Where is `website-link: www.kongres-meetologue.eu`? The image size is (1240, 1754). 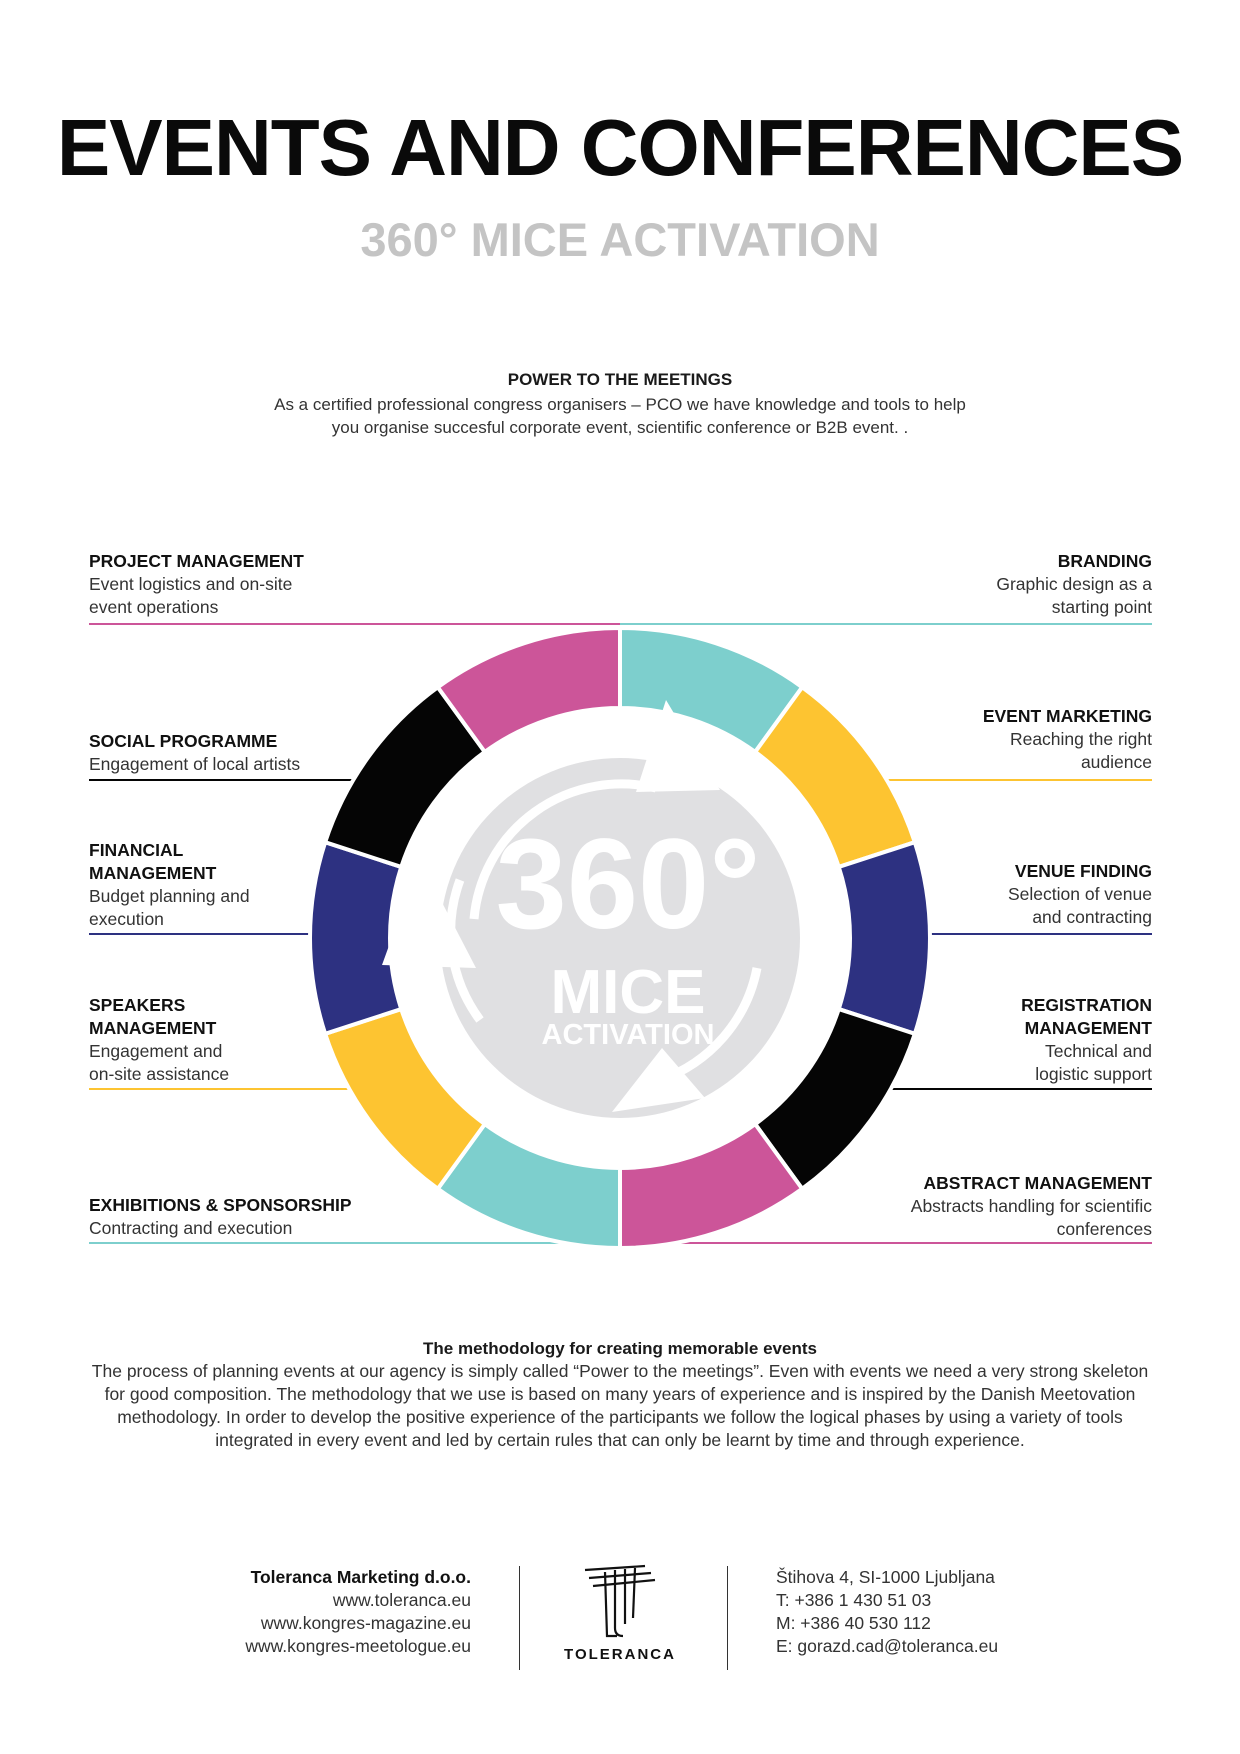
website-link: www.kongres-meetologue.eu is located at coordinates (358, 1646).